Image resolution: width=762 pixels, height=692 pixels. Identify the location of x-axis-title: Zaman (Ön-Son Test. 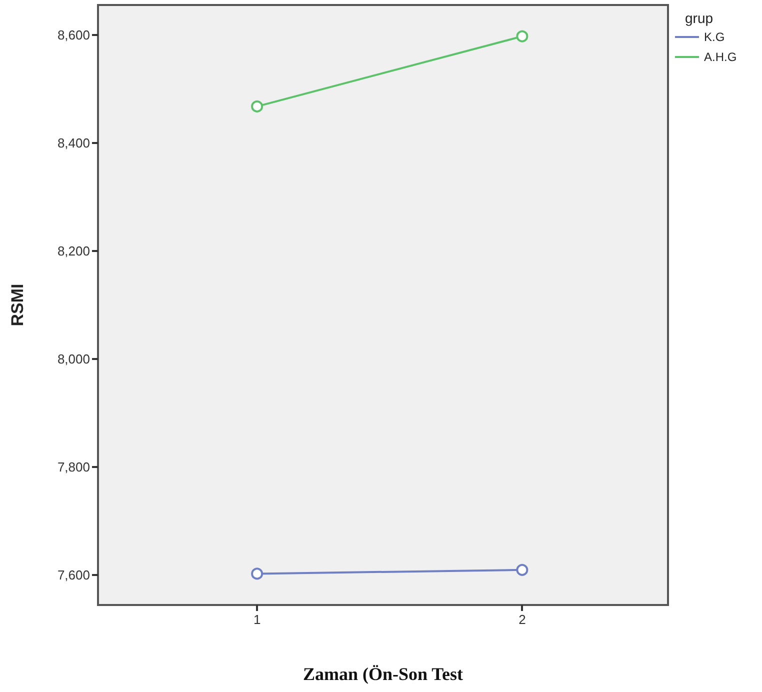
(383, 674).